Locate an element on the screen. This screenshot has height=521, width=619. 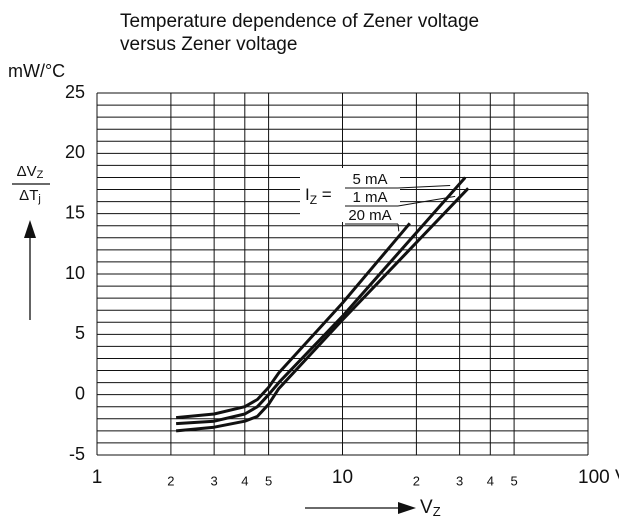
y-label-den: ΔTj is located at coordinates (30, 196).